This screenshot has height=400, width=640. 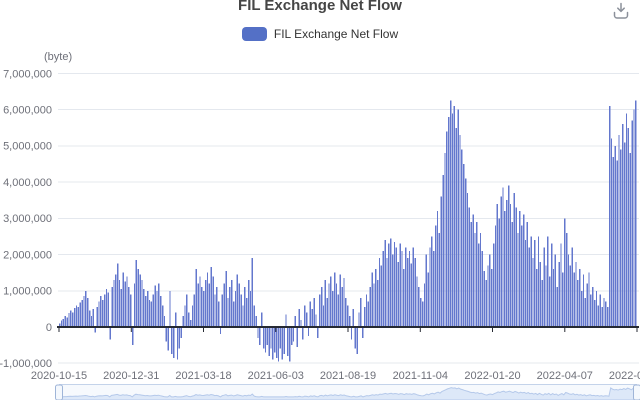 I want to click on y-axis-label: 6,000,000, so click(x=27, y=111).